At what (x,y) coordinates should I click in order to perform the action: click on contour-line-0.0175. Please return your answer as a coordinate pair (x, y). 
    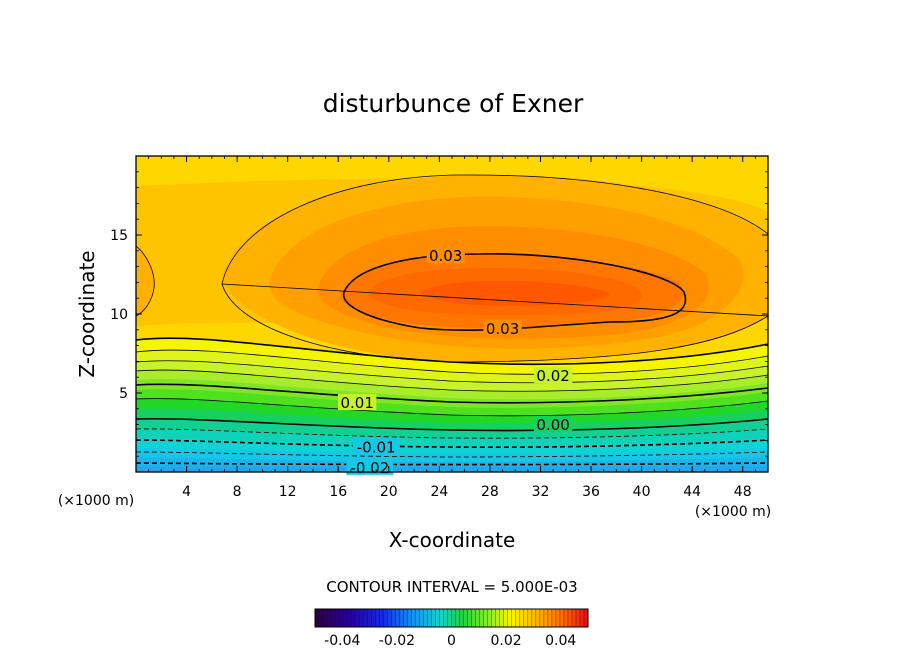
    Looking at the image, I should click on (452, 362).